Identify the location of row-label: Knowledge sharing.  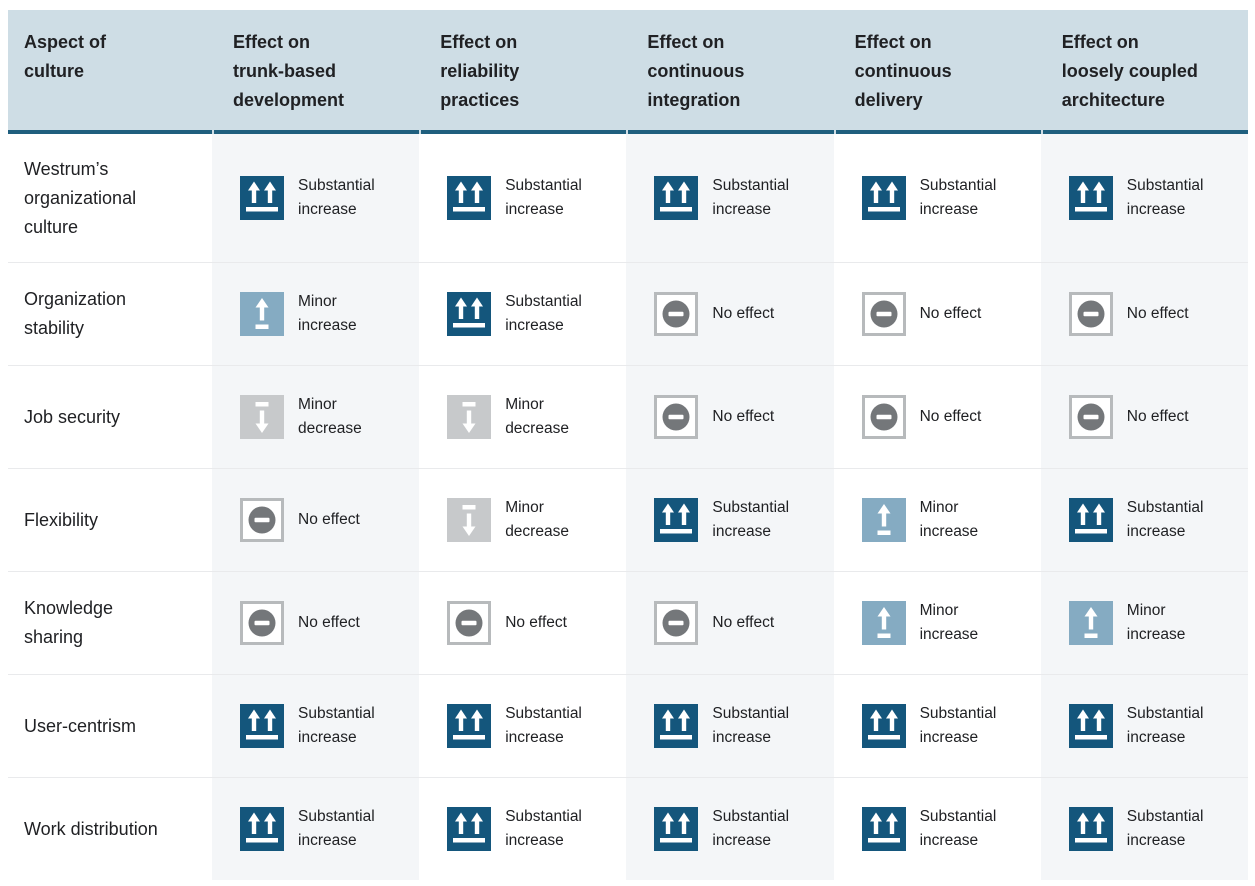
(69, 622).